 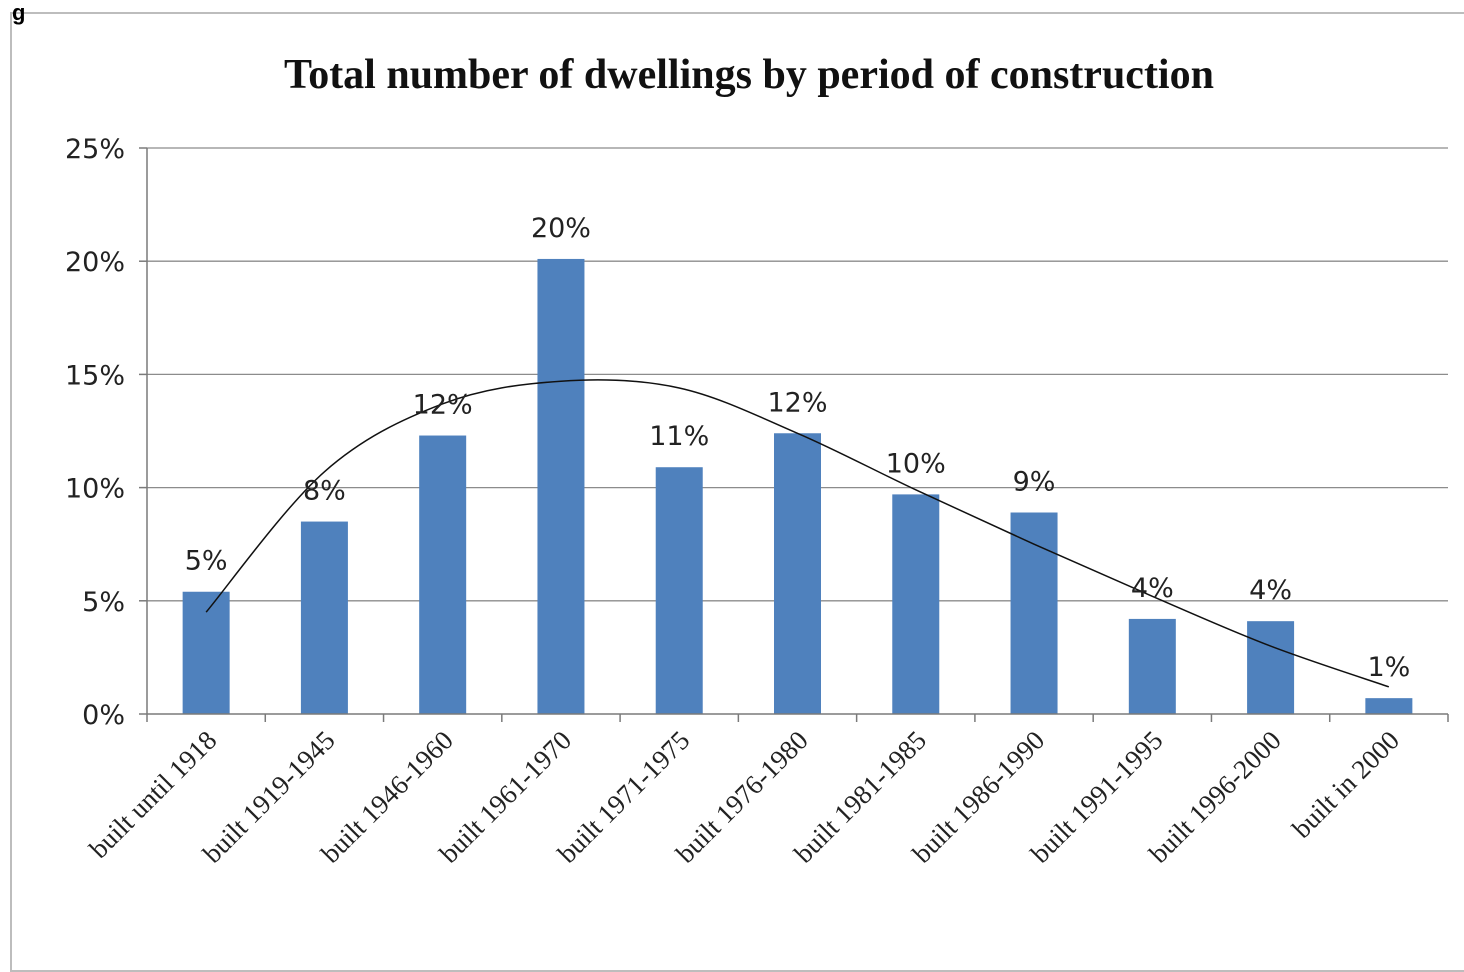 I want to click on y-axis-ticks: 0% 5% 10% 15% 20% 25%, so click(x=106, y=432).